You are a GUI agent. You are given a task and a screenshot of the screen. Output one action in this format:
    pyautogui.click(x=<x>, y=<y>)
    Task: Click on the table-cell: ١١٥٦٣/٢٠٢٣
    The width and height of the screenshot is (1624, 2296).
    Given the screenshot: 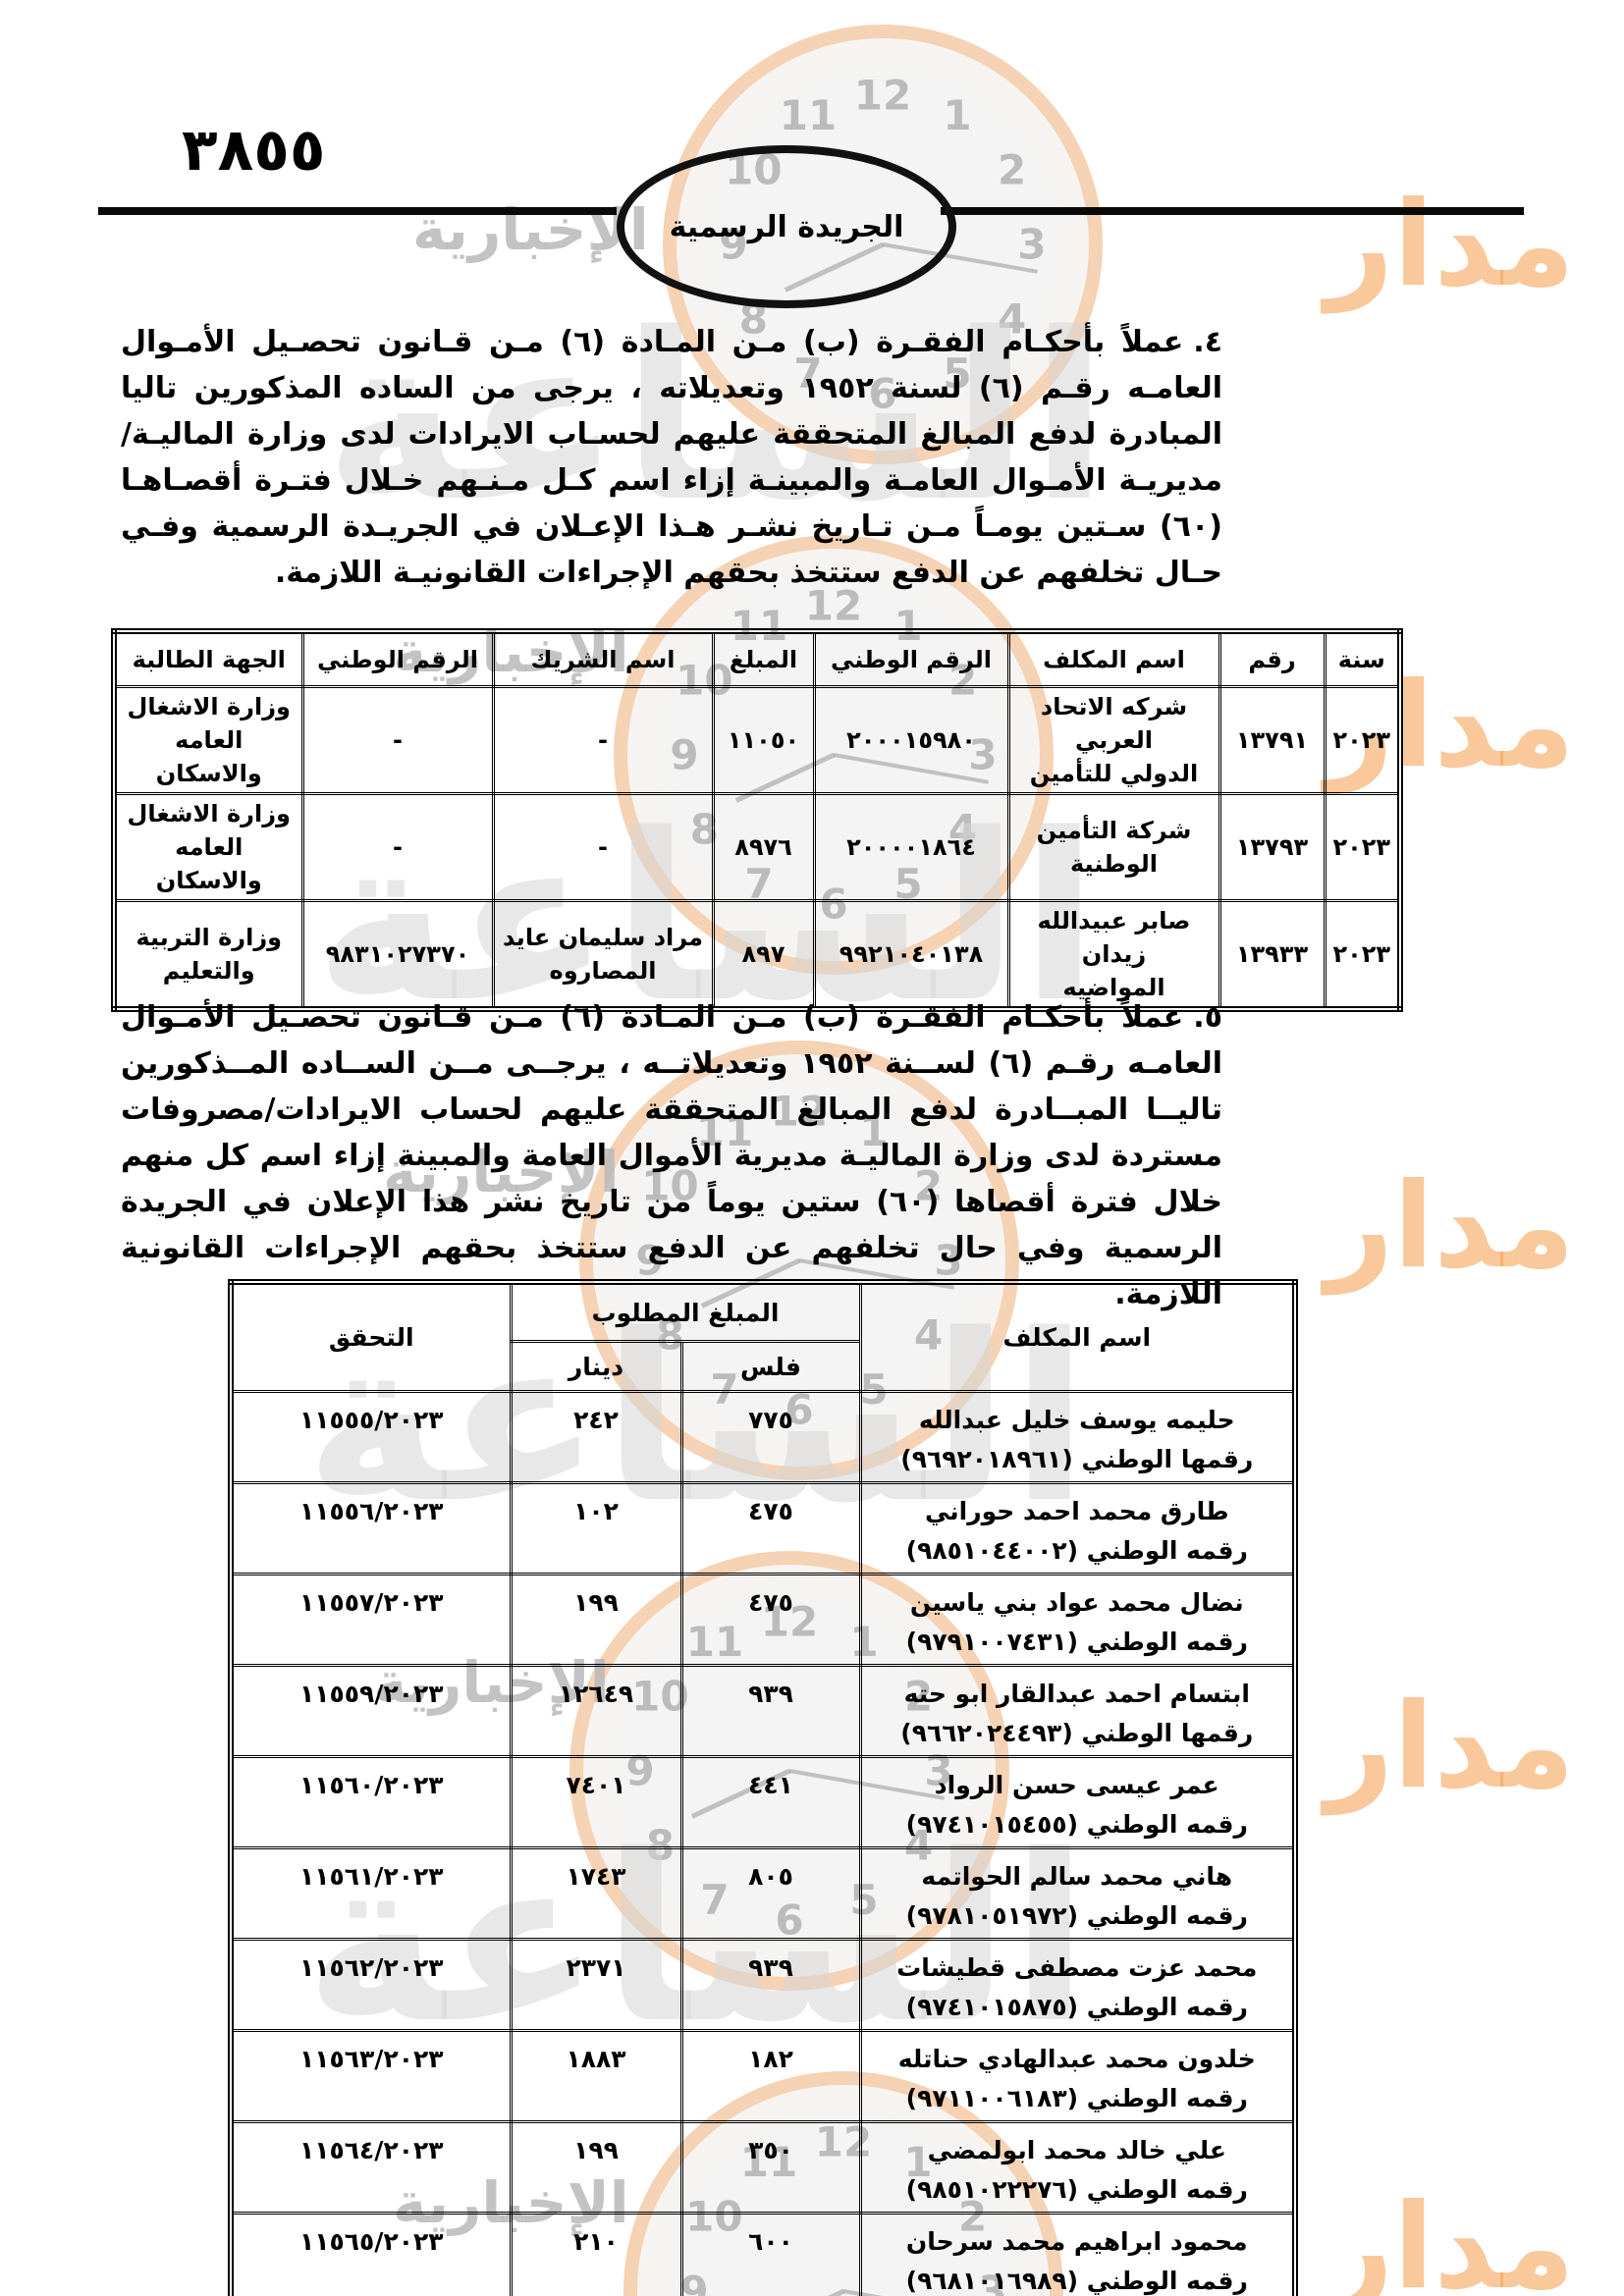 What is the action you would take?
    pyautogui.click(x=371, y=2076)
    